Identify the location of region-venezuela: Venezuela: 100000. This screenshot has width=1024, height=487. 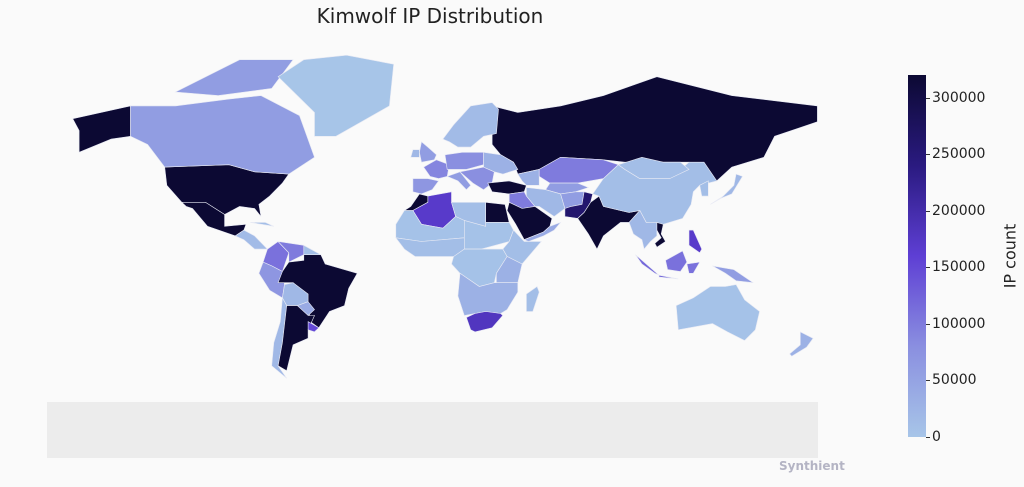
(291, 252).